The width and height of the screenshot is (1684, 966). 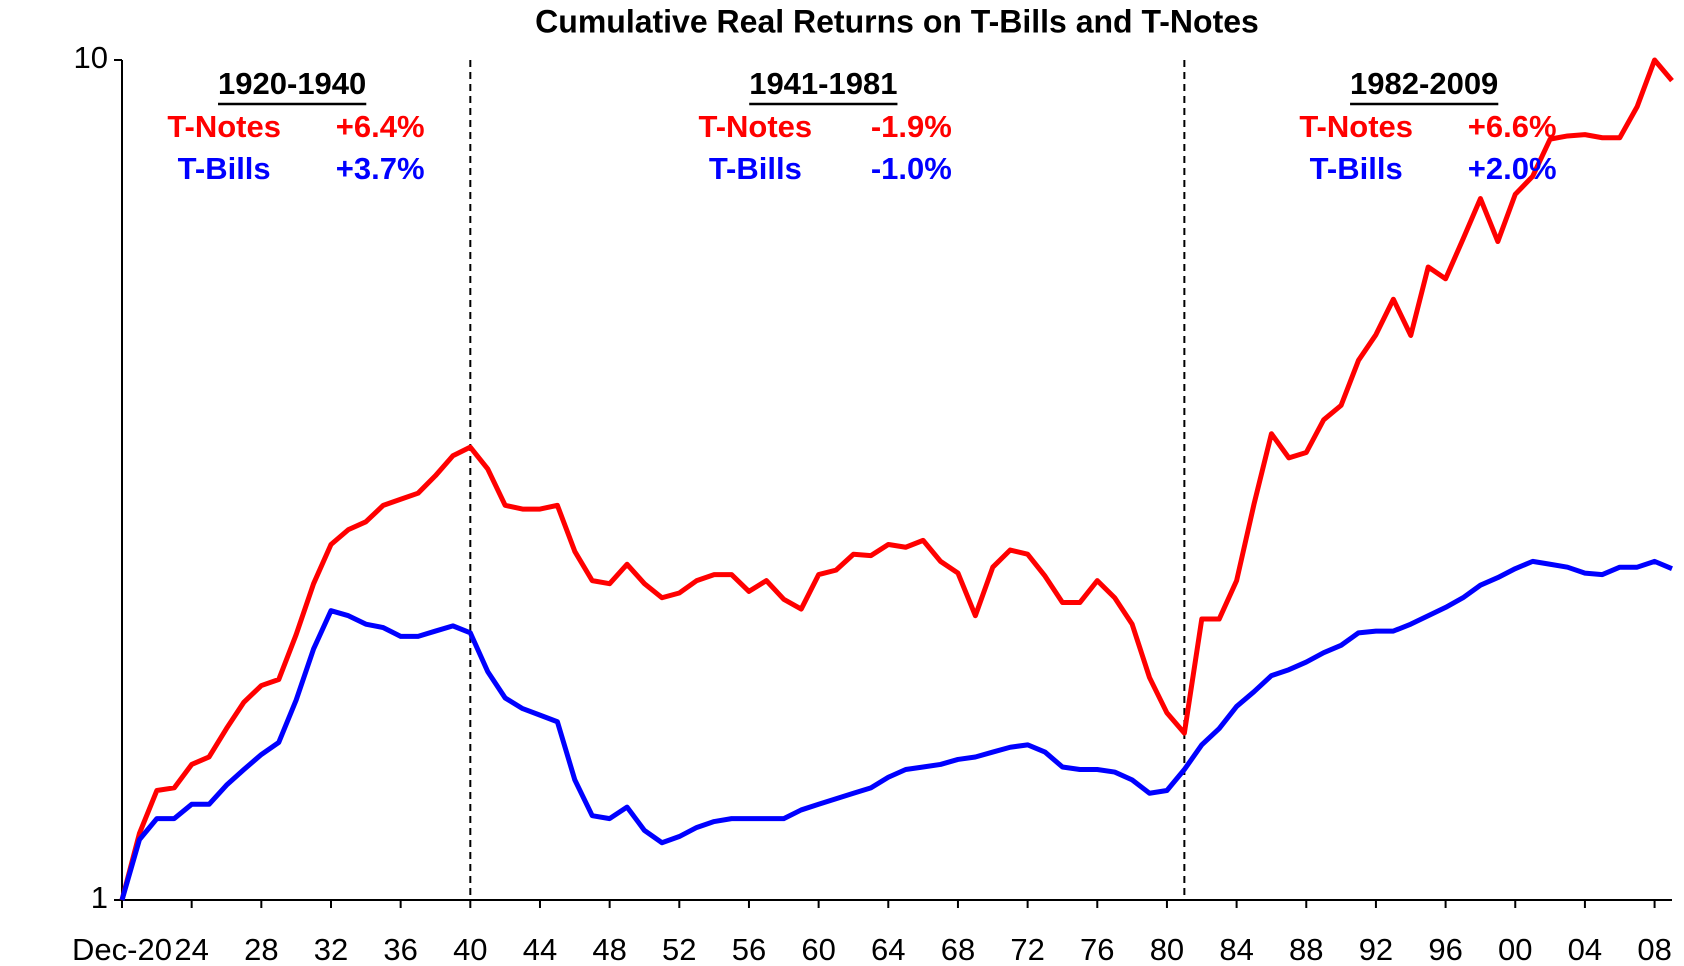 What do you see at coordinates (1515, 949) in the screenshot?
I see `x-tick-label: 00` at bounding box center [1515, 949].